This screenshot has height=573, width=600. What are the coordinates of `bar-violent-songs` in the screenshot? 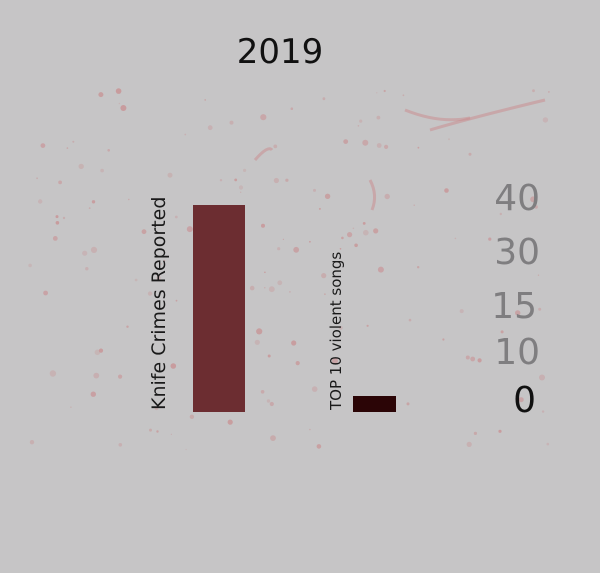 It's located at (374, 404).